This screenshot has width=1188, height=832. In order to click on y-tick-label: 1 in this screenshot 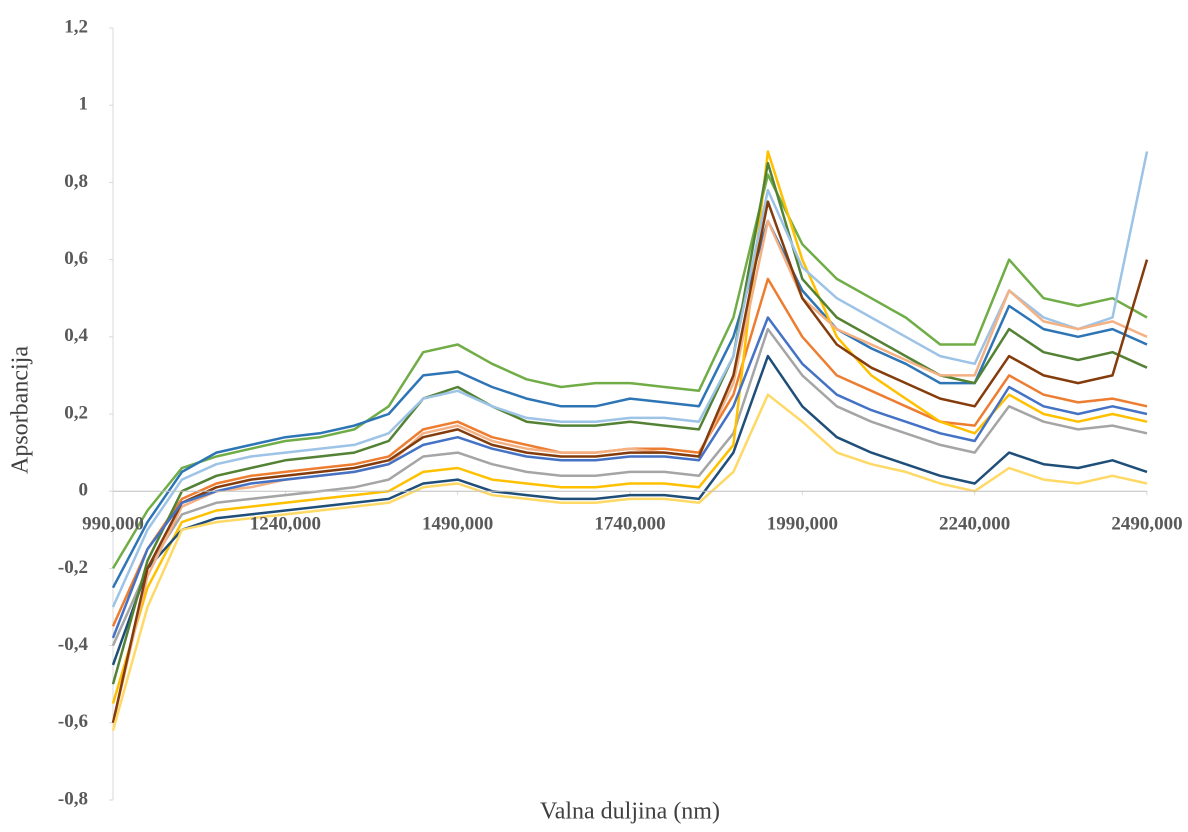, I will do `click(84, 104)`.